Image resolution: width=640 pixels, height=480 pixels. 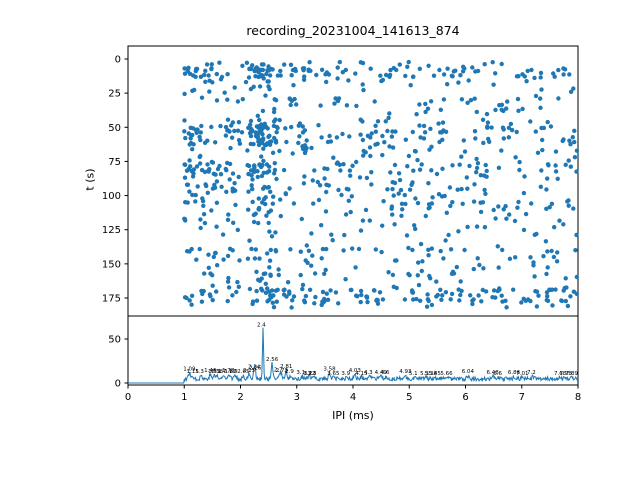 I want to click on peak-annotation-label: 3.58, so click(x=329, y=369).